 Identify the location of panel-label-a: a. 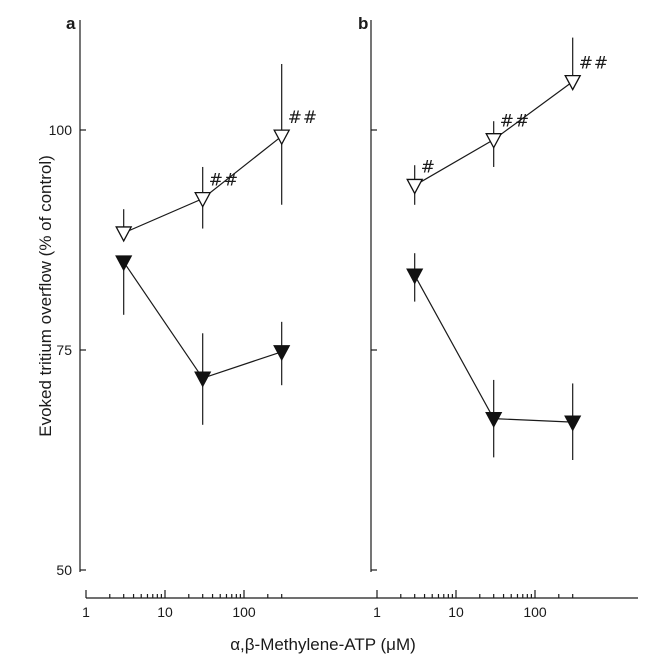
(71, 23).